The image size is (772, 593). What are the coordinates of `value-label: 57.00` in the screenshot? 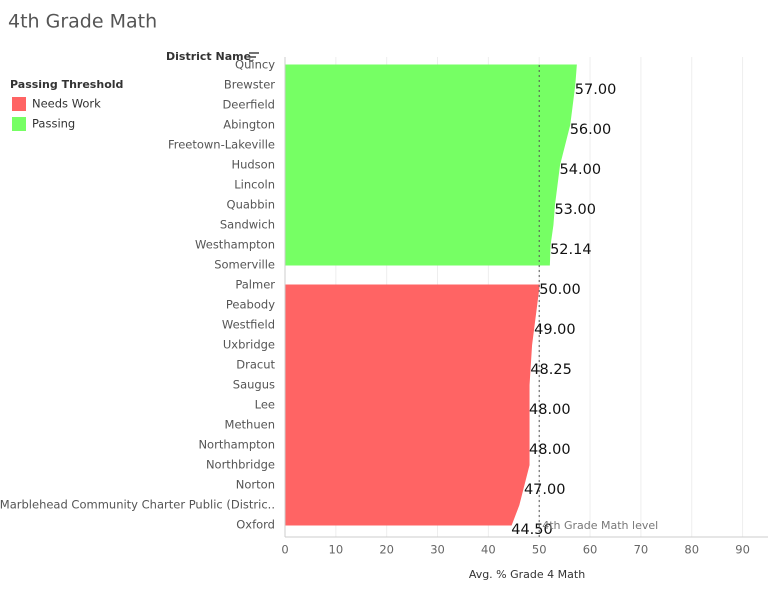 It's located at (596, 90).